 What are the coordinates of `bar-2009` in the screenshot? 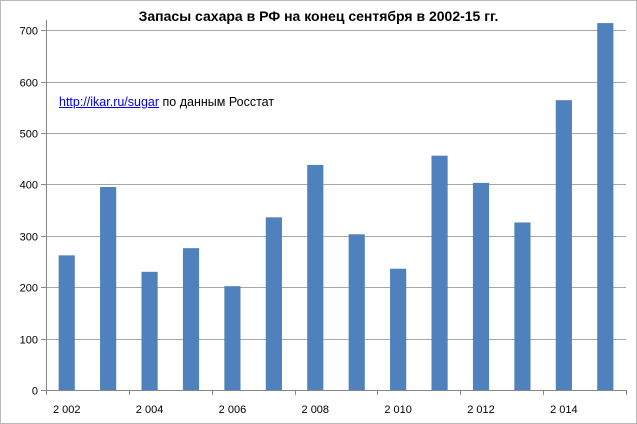 It's located at (356, 312).